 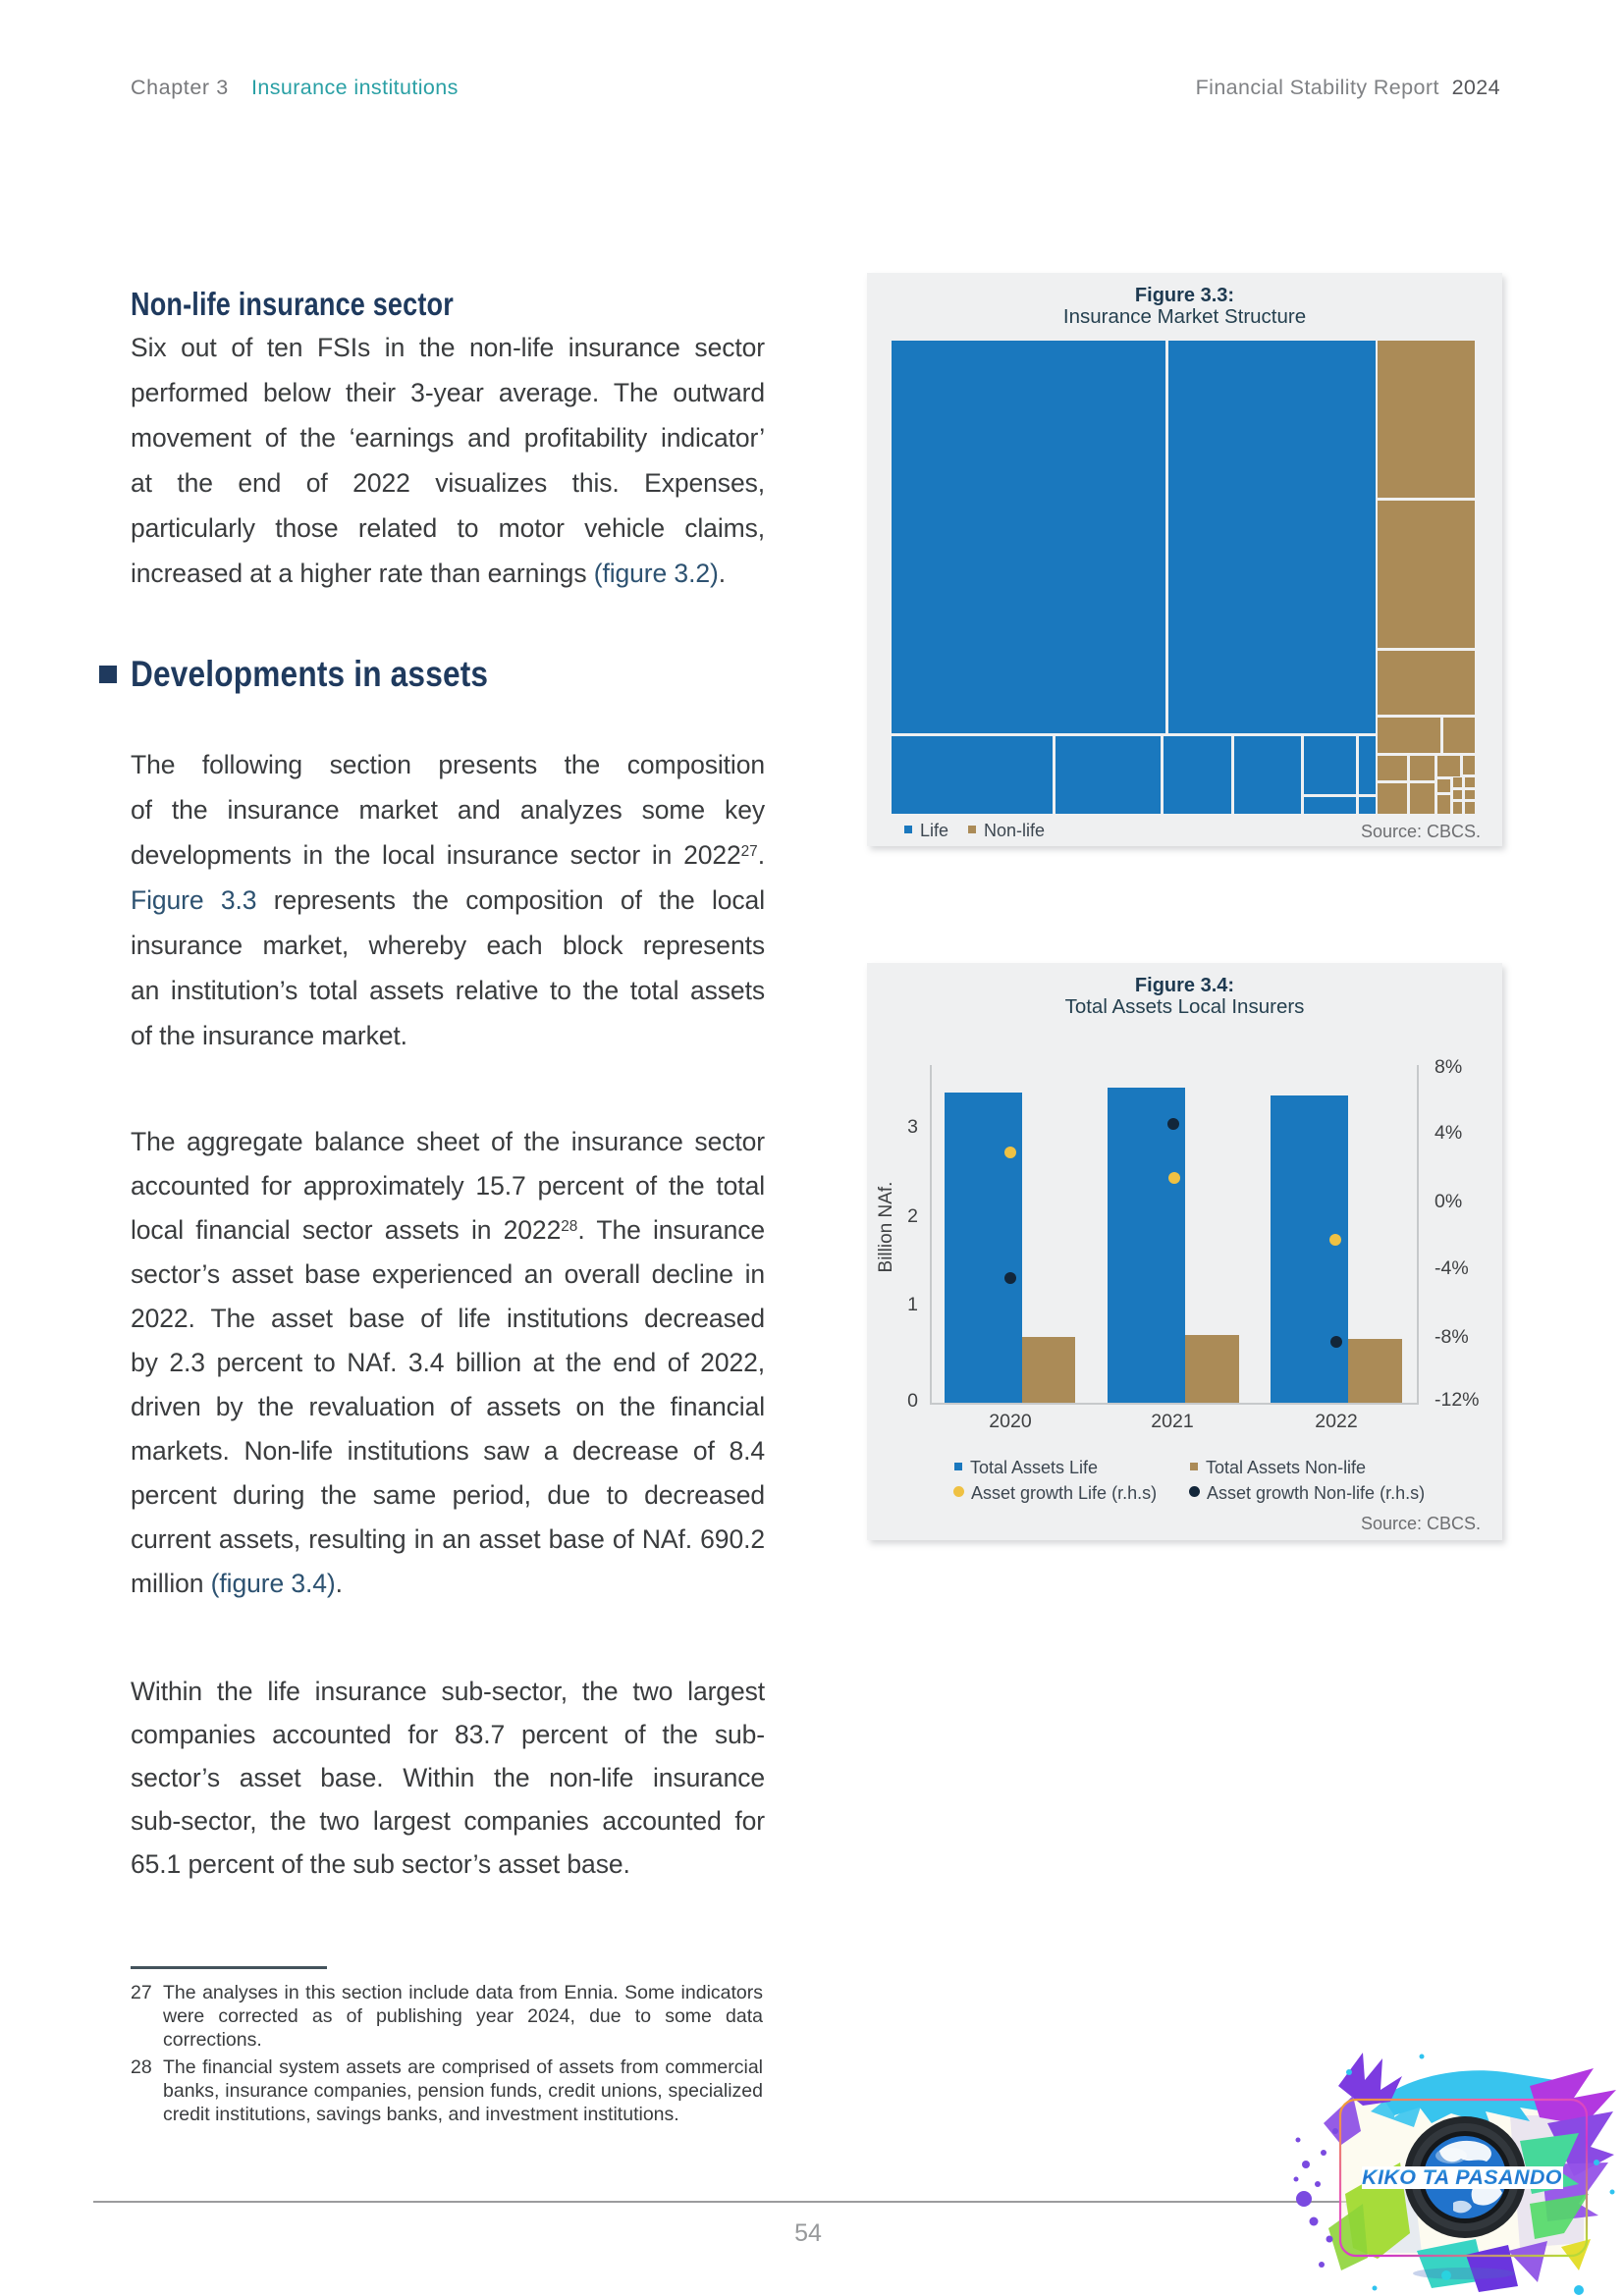 I want to click on svg-text: KIKO TA PASANDO, so click(x=1462, y=2177).